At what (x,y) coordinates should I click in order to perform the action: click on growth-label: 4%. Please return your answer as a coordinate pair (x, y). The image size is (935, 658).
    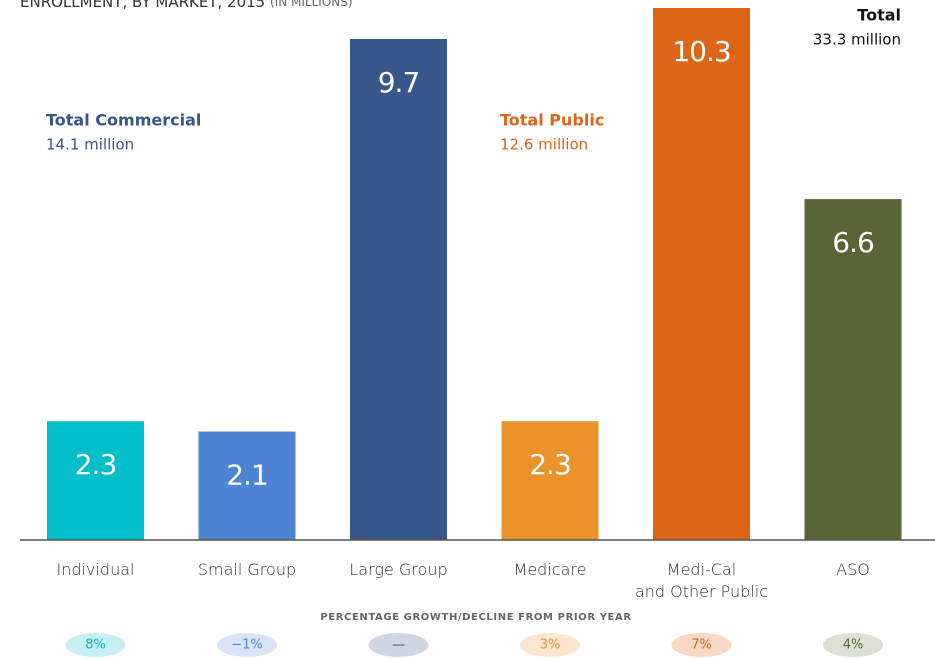
    Looking at the image, I should click on (853, 645).